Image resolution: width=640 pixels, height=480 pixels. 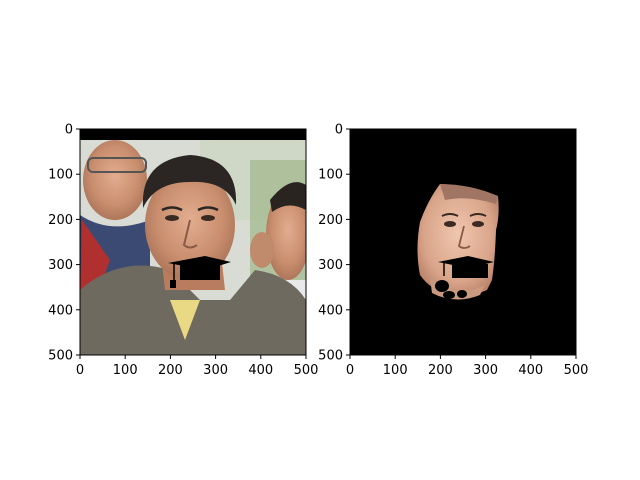 I want to click on left-ytick-label: 0, so click(x=69, y=130).